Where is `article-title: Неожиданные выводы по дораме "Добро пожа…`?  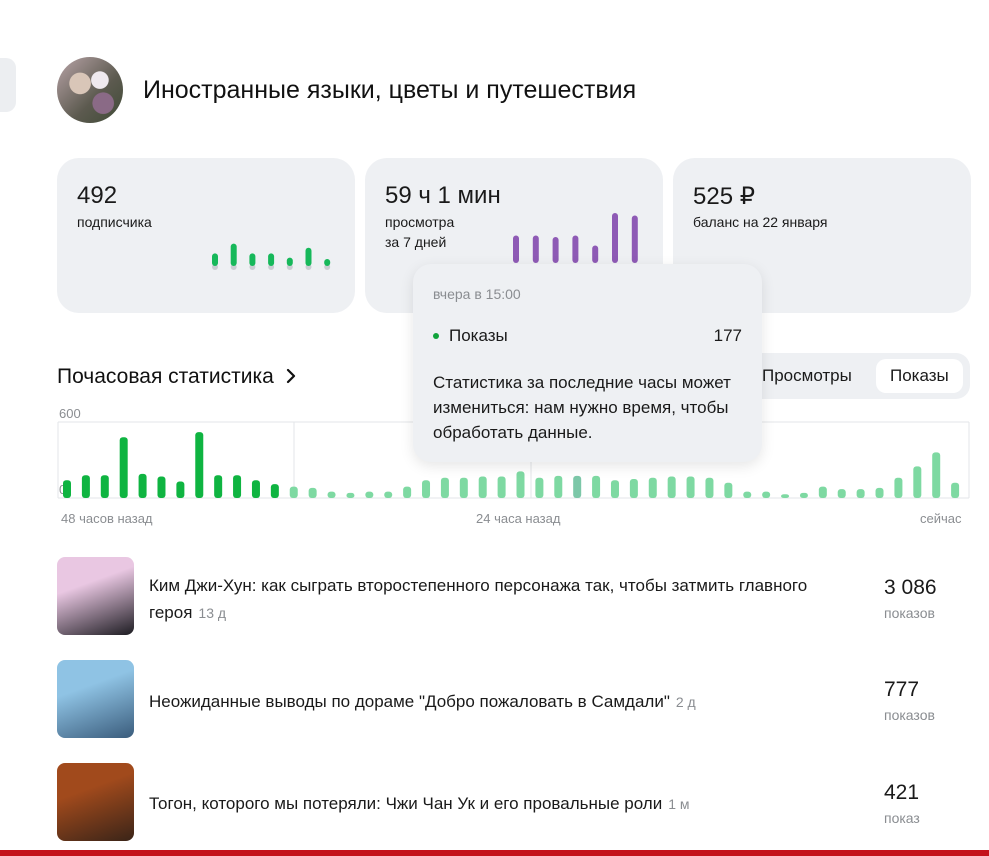 article-title: Неожиданные выводы по дораме "Добро пожа… is located at coordinates (489, 702).